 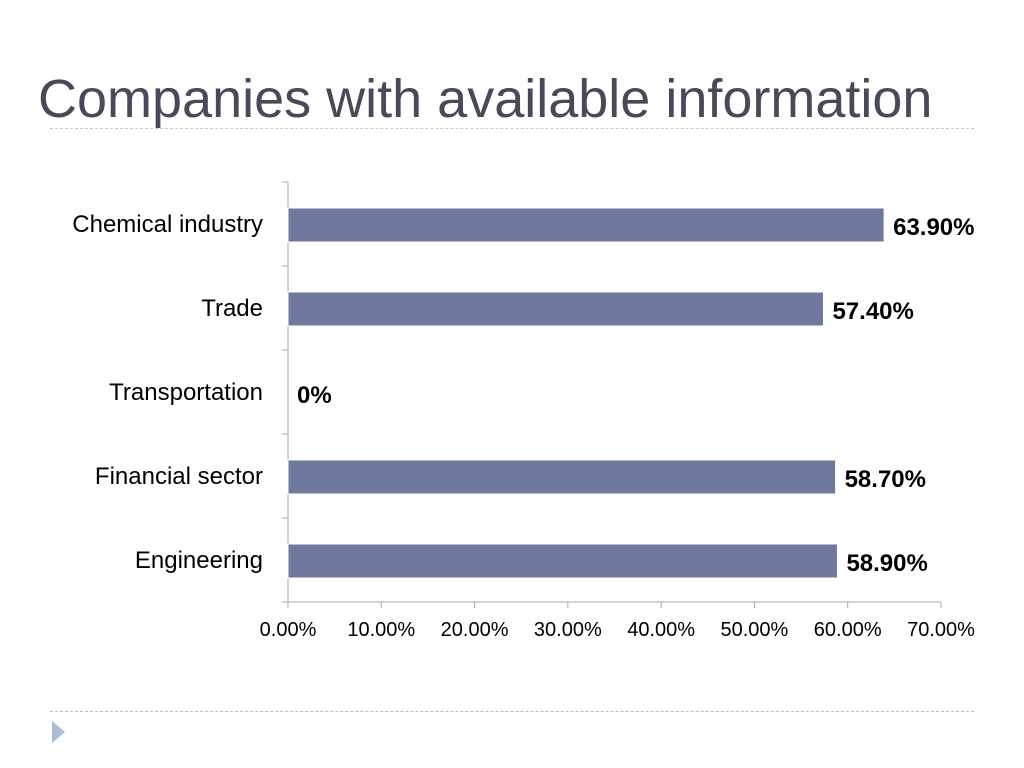 What do you see at coordinates (199, 560) in the screenshot?
I see `category-label: Engineering` at bounding box center [199, 560].